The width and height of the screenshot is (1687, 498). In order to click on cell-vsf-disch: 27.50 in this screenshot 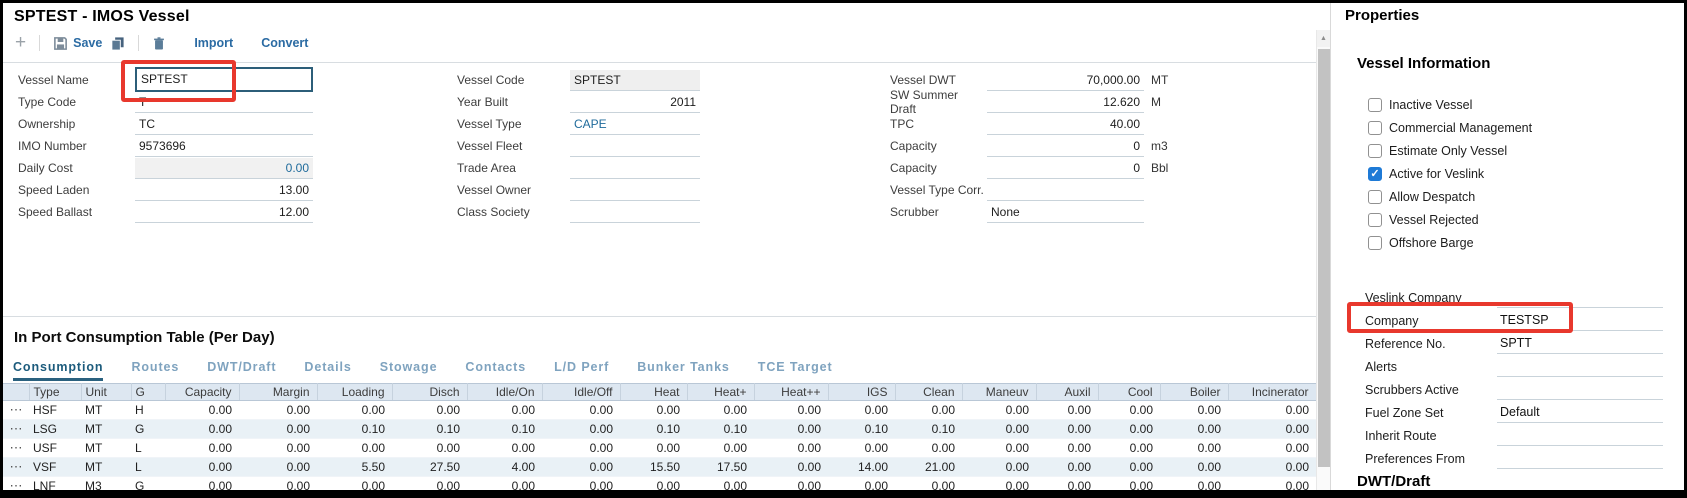, I will do `click(429, 467)`.